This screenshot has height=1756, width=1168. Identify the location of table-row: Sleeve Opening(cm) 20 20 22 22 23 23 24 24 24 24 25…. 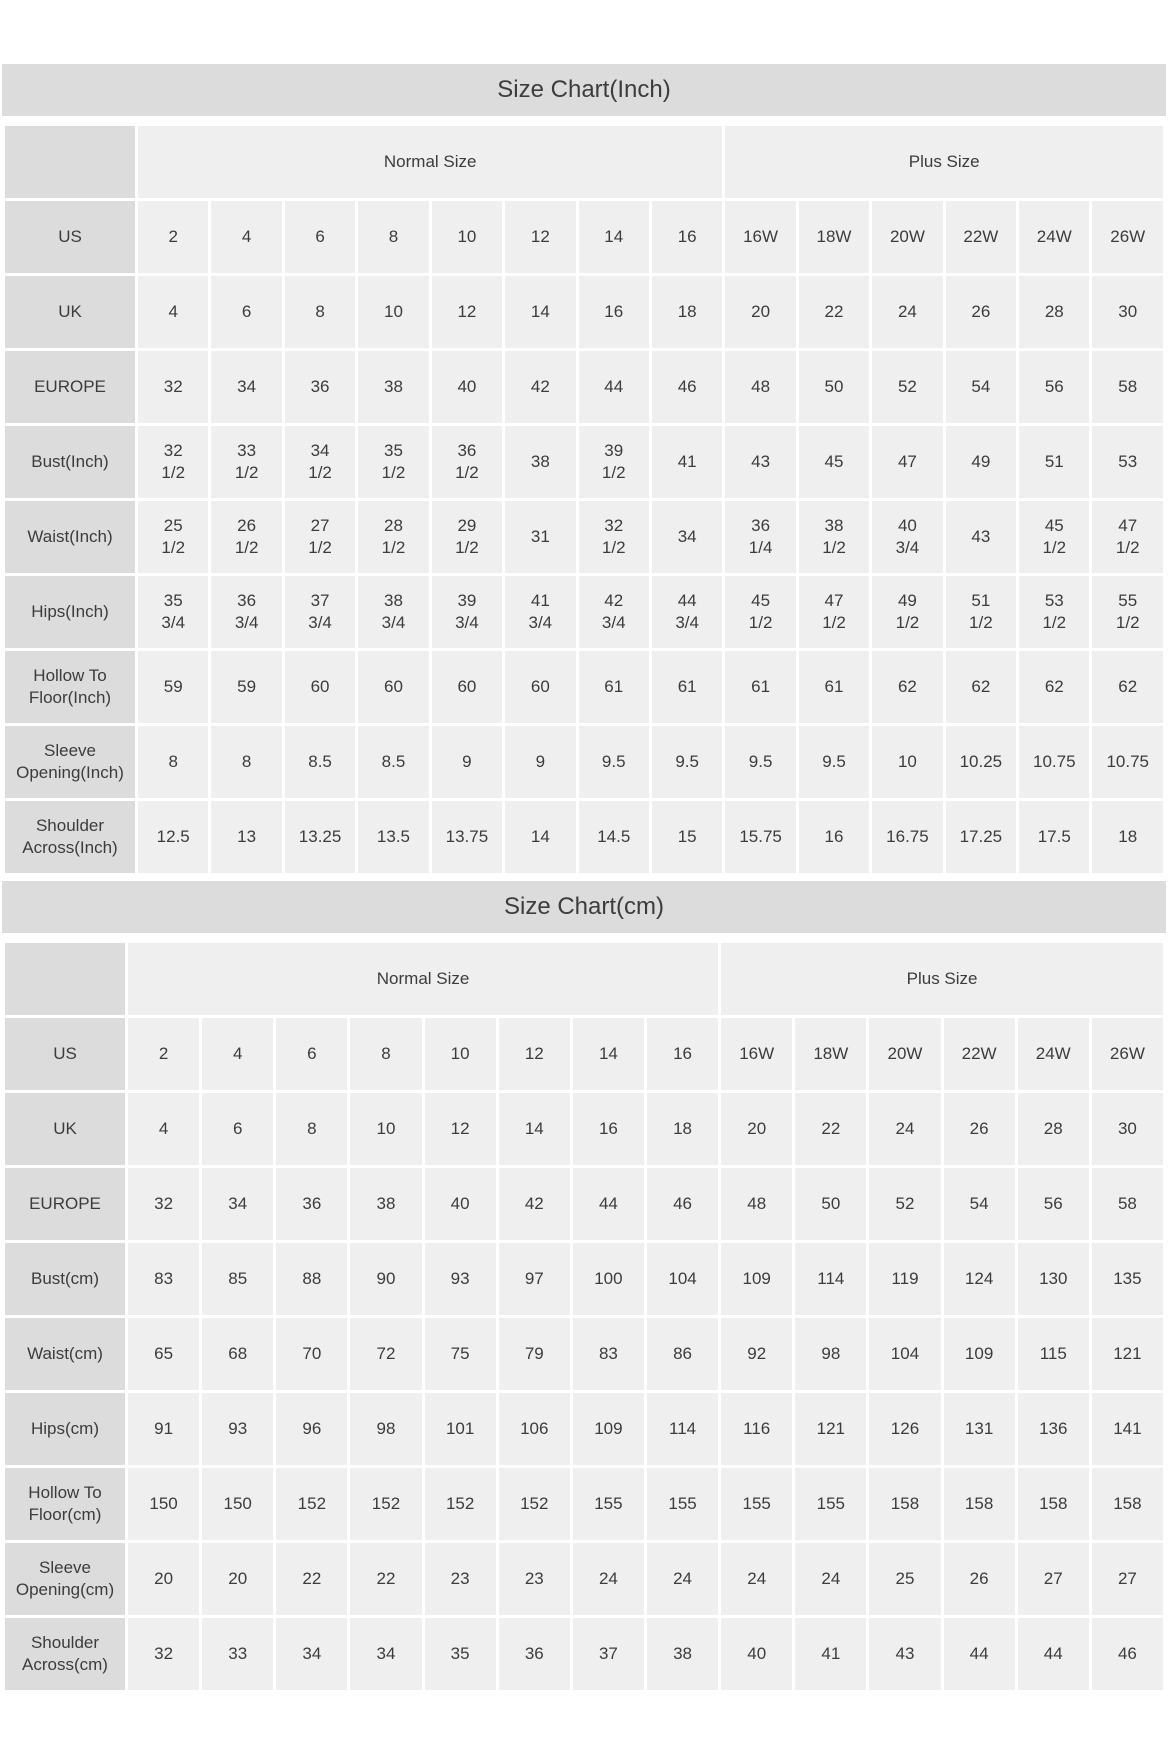
(584, 1579).